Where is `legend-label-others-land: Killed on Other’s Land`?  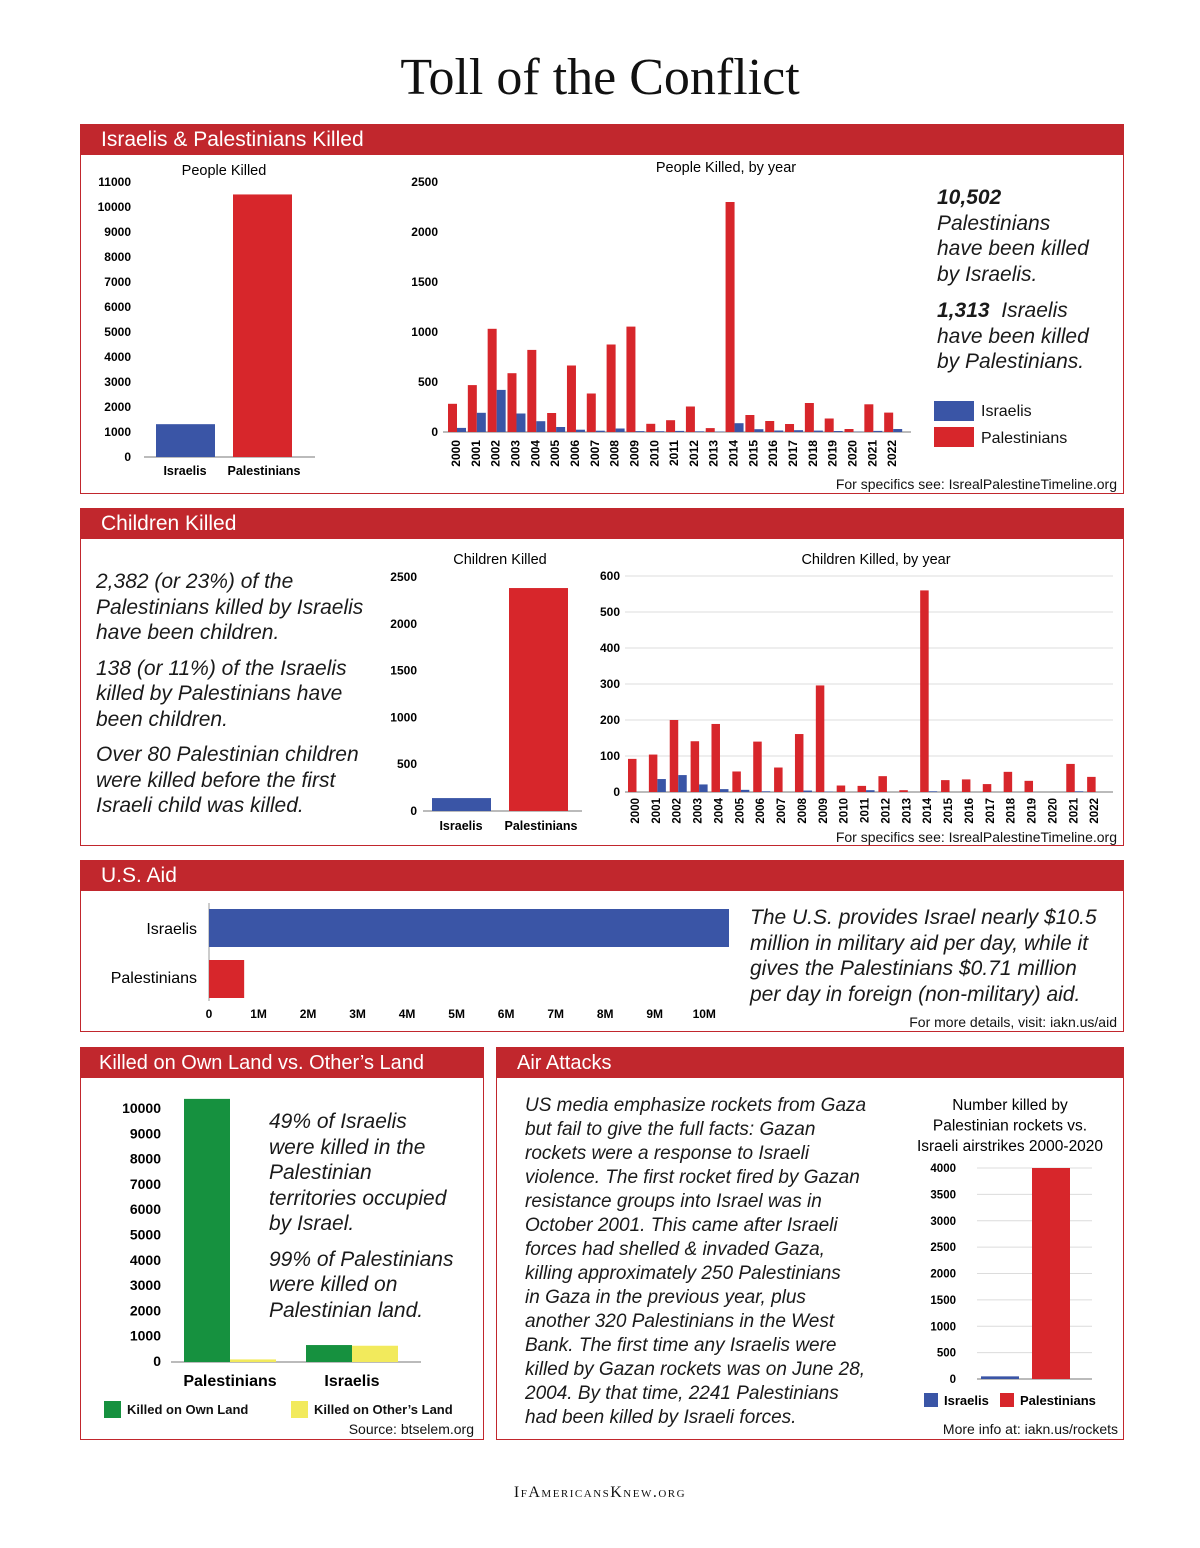
legend-label-others-land: Killed on Other’s Land is located at coordinates (383, 1409).